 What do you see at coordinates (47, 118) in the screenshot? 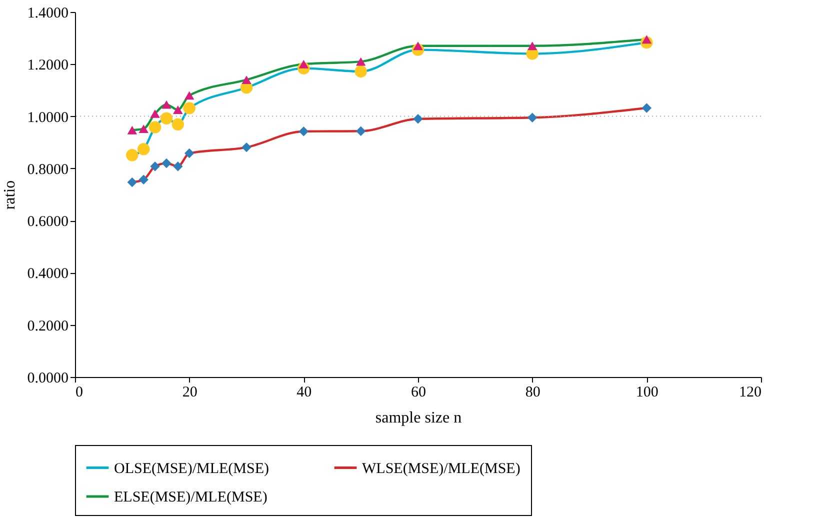
I see `y-tick-label: 1.0000` at bounding box center [47, 118].